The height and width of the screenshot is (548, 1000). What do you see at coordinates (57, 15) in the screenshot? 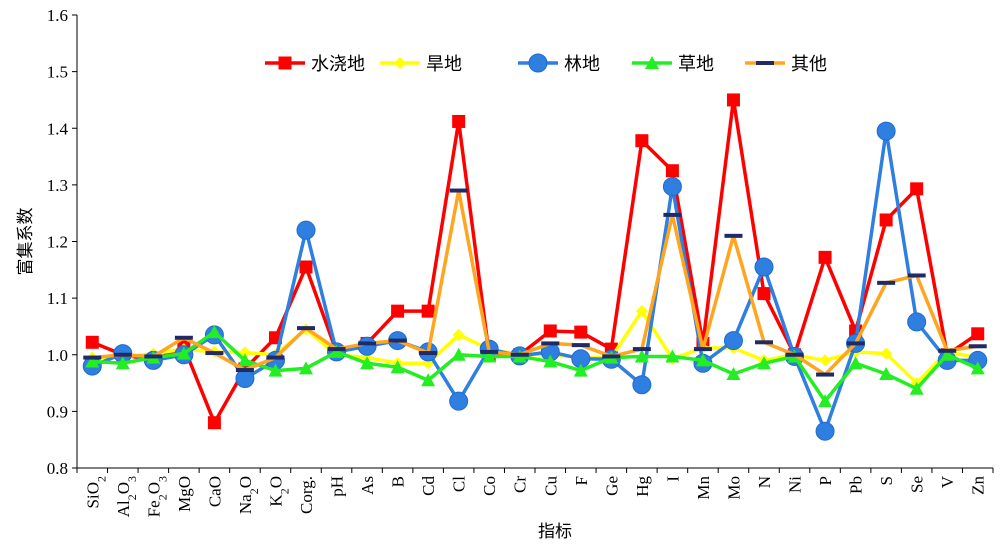
I see `y-tick-label: 1.6` at bounding box center [57, 15].